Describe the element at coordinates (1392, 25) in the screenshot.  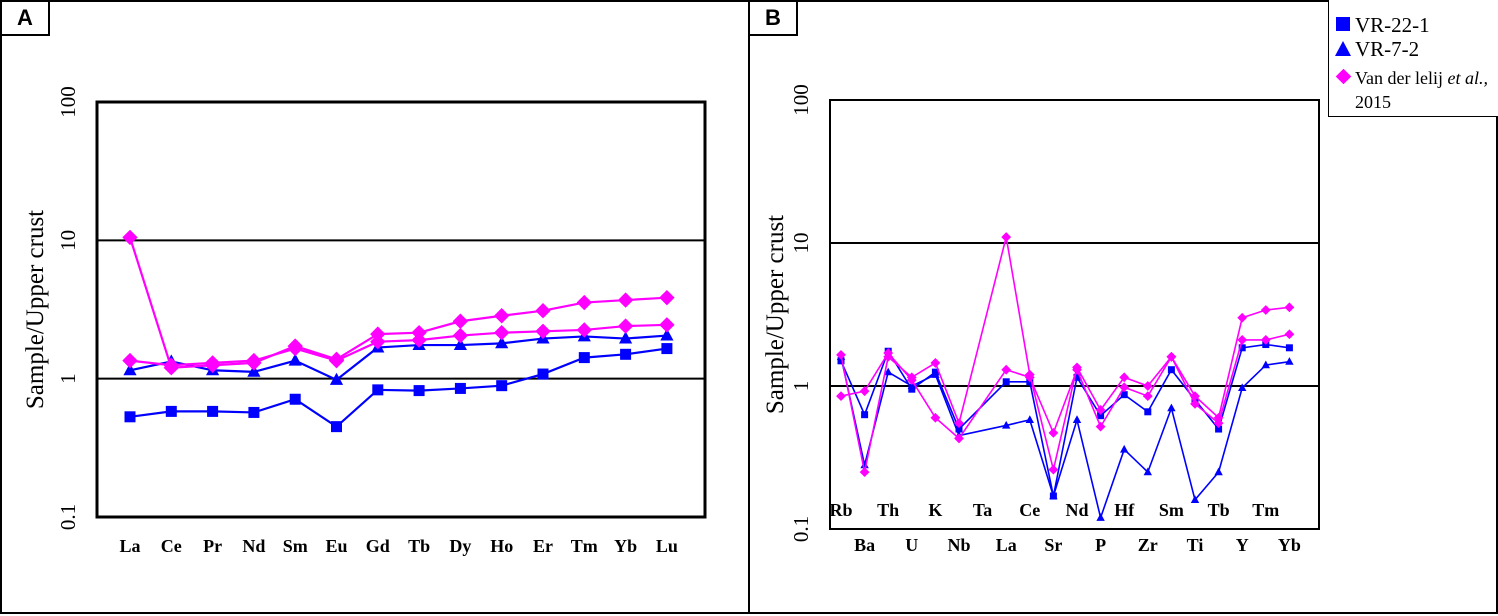
I see `legend-label: VR-22-1` at that location.